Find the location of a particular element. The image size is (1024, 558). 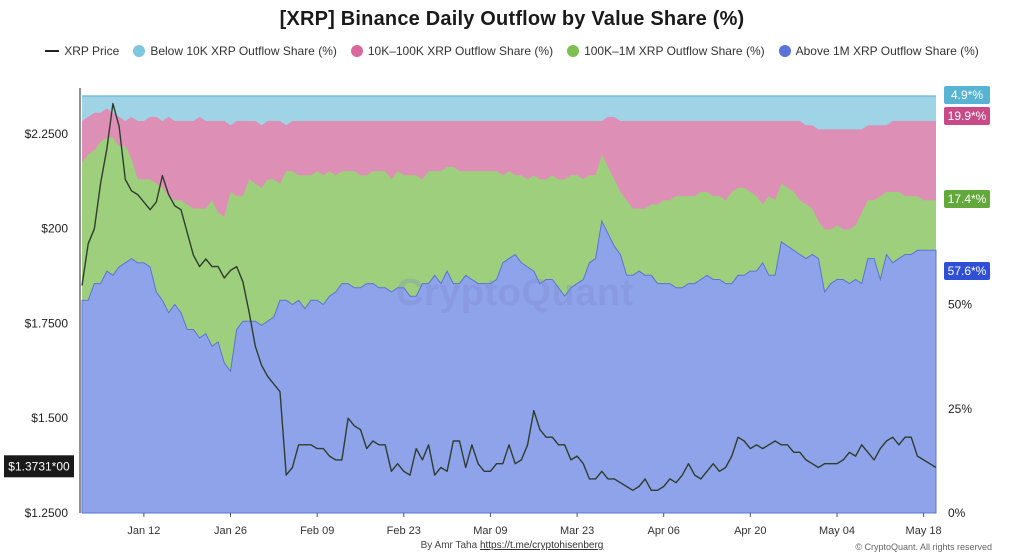

legend-item-10k-100k: 10K–100K XRP Outflow Share (%) is located at coordinates (452, 51).